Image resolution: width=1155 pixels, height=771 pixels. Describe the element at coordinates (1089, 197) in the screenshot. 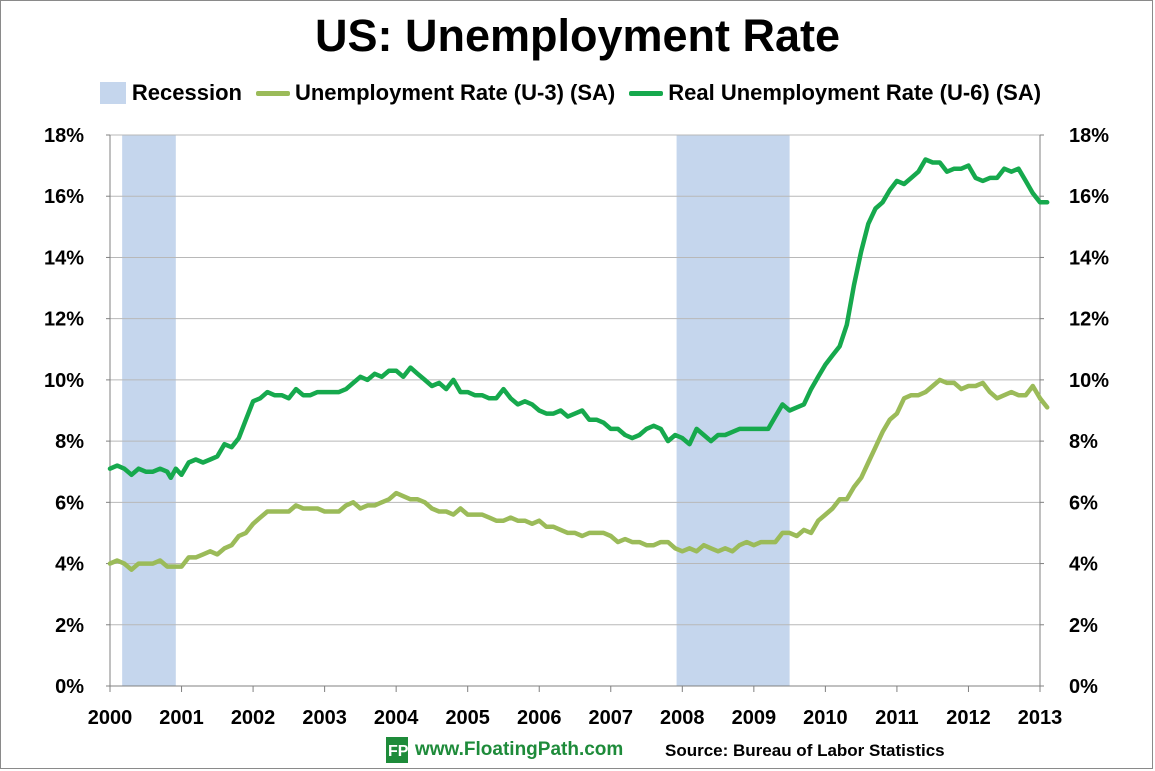

I see `y-tick-right-8: 16%` at that location.